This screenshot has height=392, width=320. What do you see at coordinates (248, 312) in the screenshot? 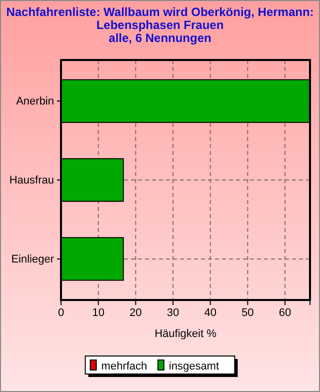
I see `x-tick-label: 50` at bounding box center [248, 312].